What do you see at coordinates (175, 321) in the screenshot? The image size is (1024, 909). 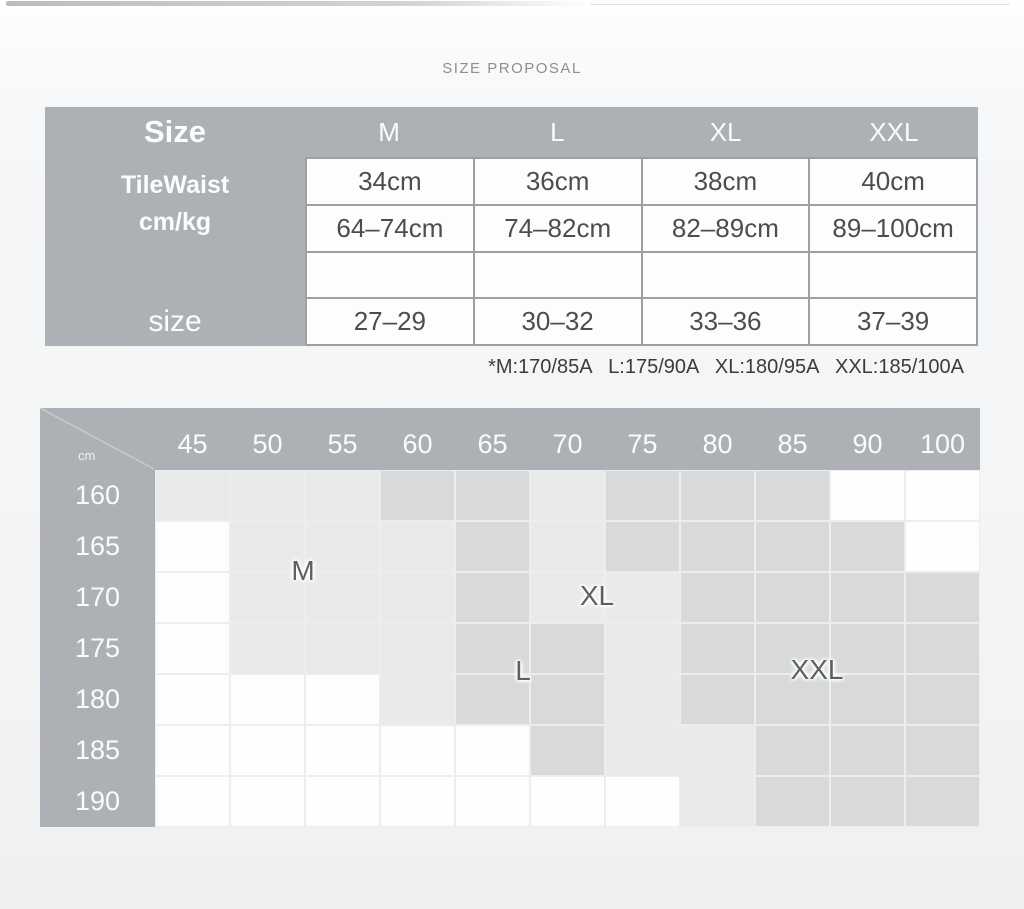 I see `size-table-size-row-label: size` at bounding box center [175, 321].